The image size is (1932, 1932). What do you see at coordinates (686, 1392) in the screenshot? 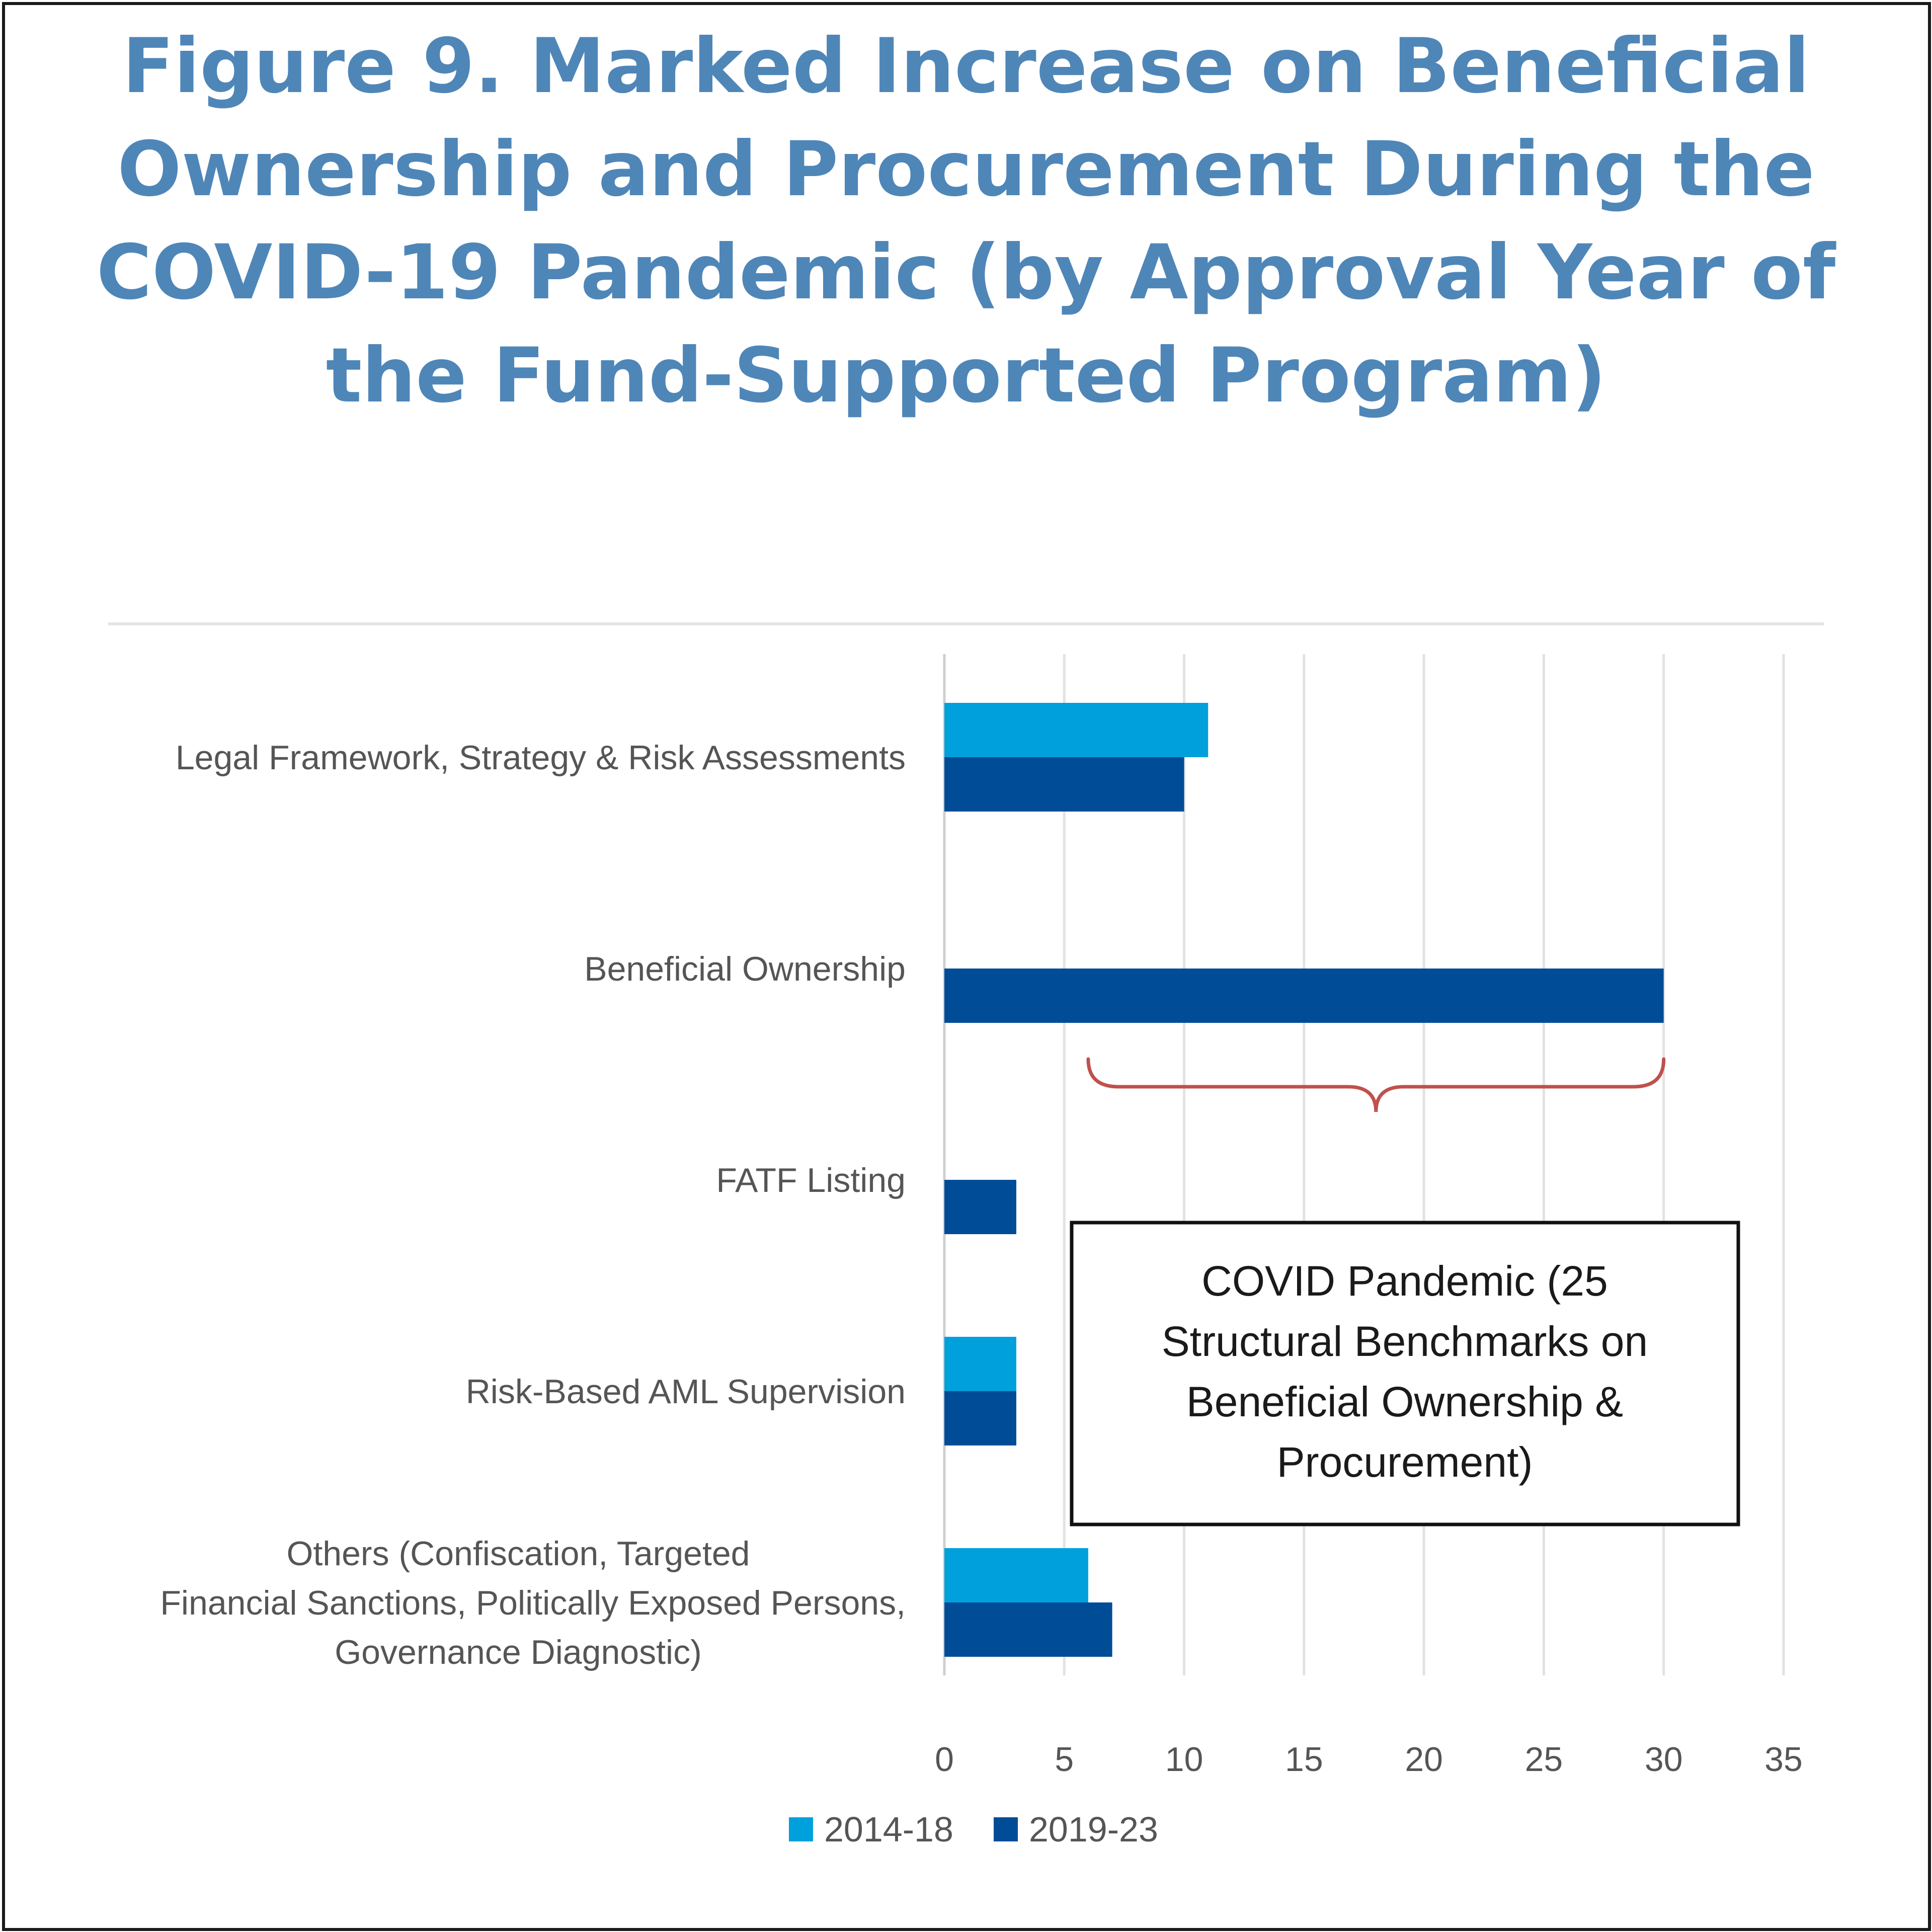
I see `category-label: Risk-Based AML Supervision` at bounding box center [686, 1392].